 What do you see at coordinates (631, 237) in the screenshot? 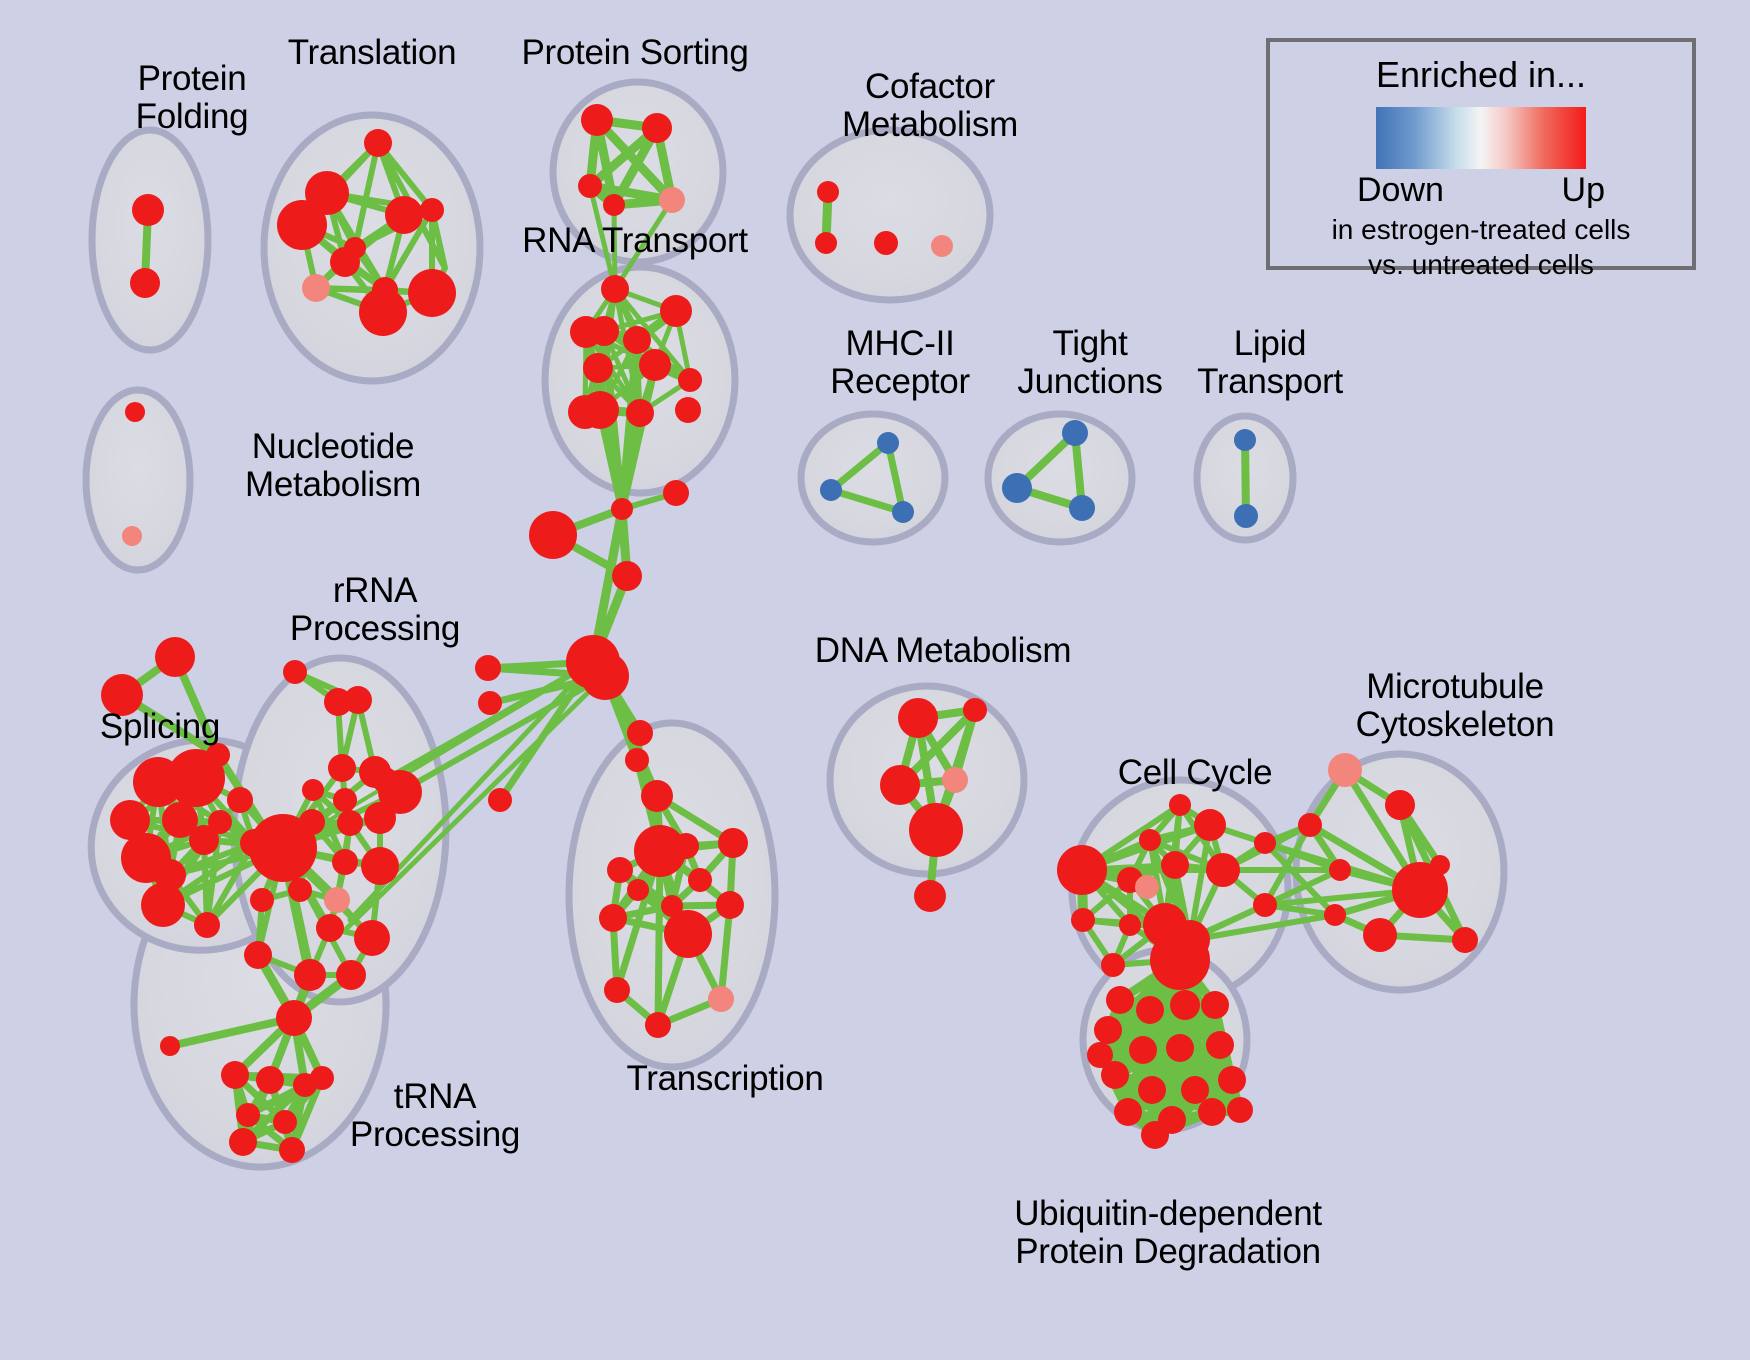
I see `edges-sorting-to-transport` at bounding box center [631, 237].